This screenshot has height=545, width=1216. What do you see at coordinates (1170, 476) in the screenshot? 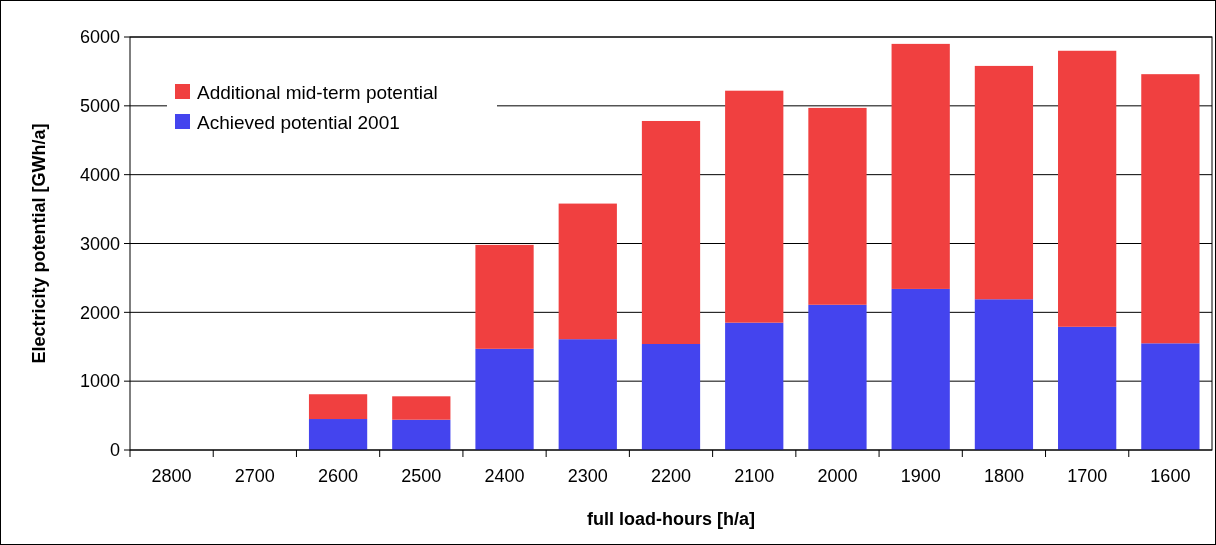
I see `x-tick-label: 1600` at bounding box center [1170, 476].